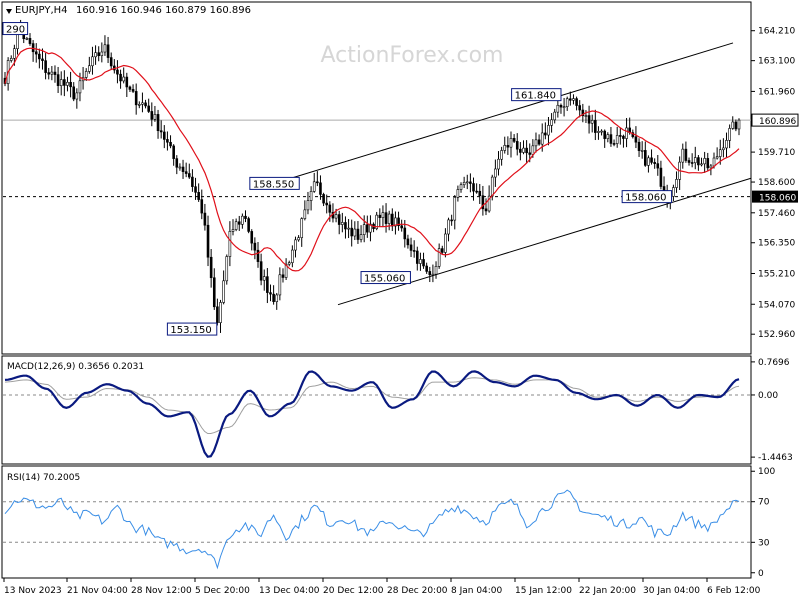  I want to click on symbol-label: EURJPY,H4, so click(41, 10).